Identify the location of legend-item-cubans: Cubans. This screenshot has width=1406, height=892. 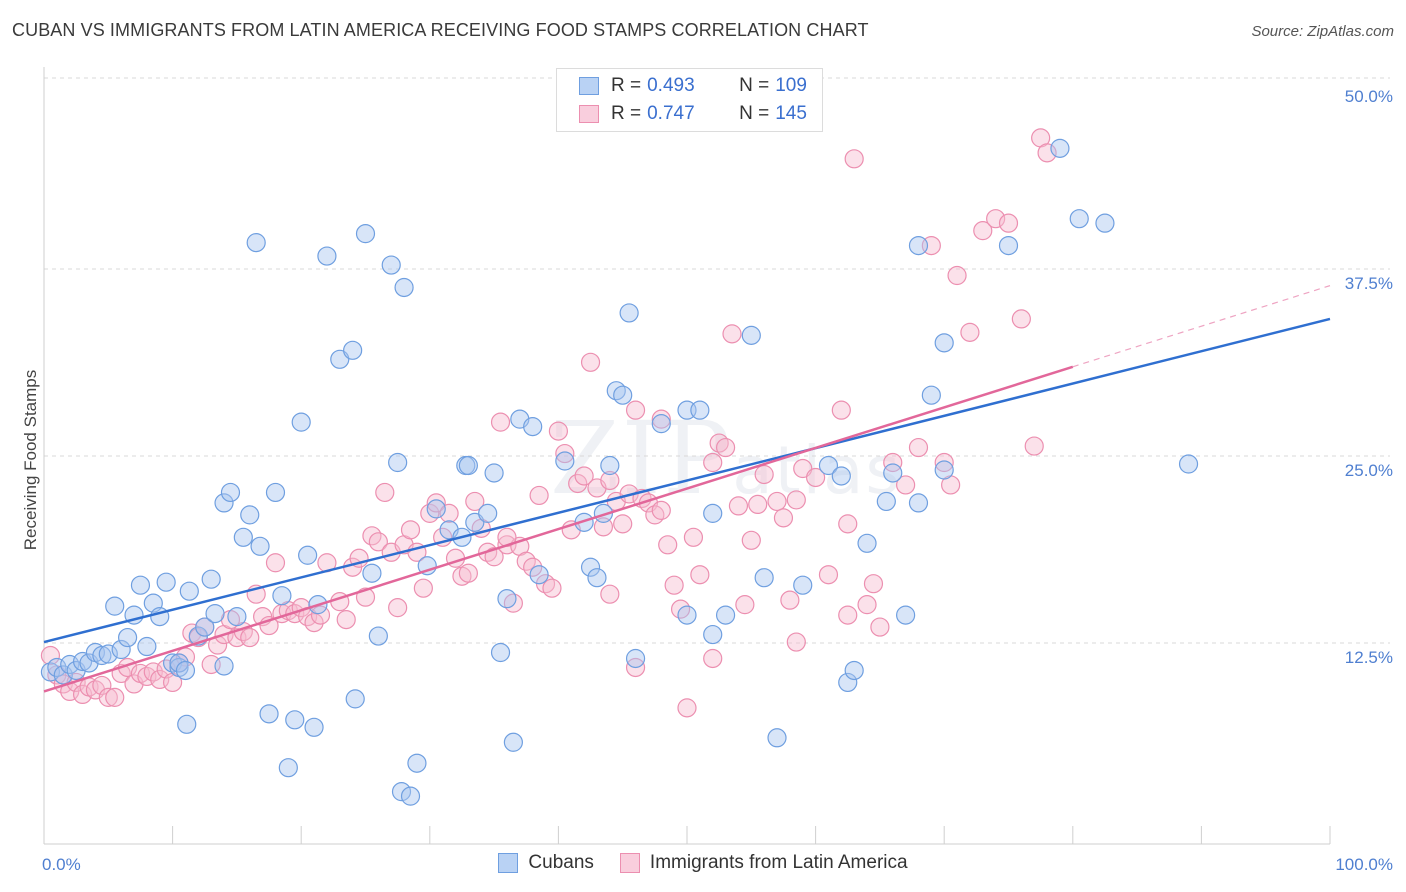
(546, 863).